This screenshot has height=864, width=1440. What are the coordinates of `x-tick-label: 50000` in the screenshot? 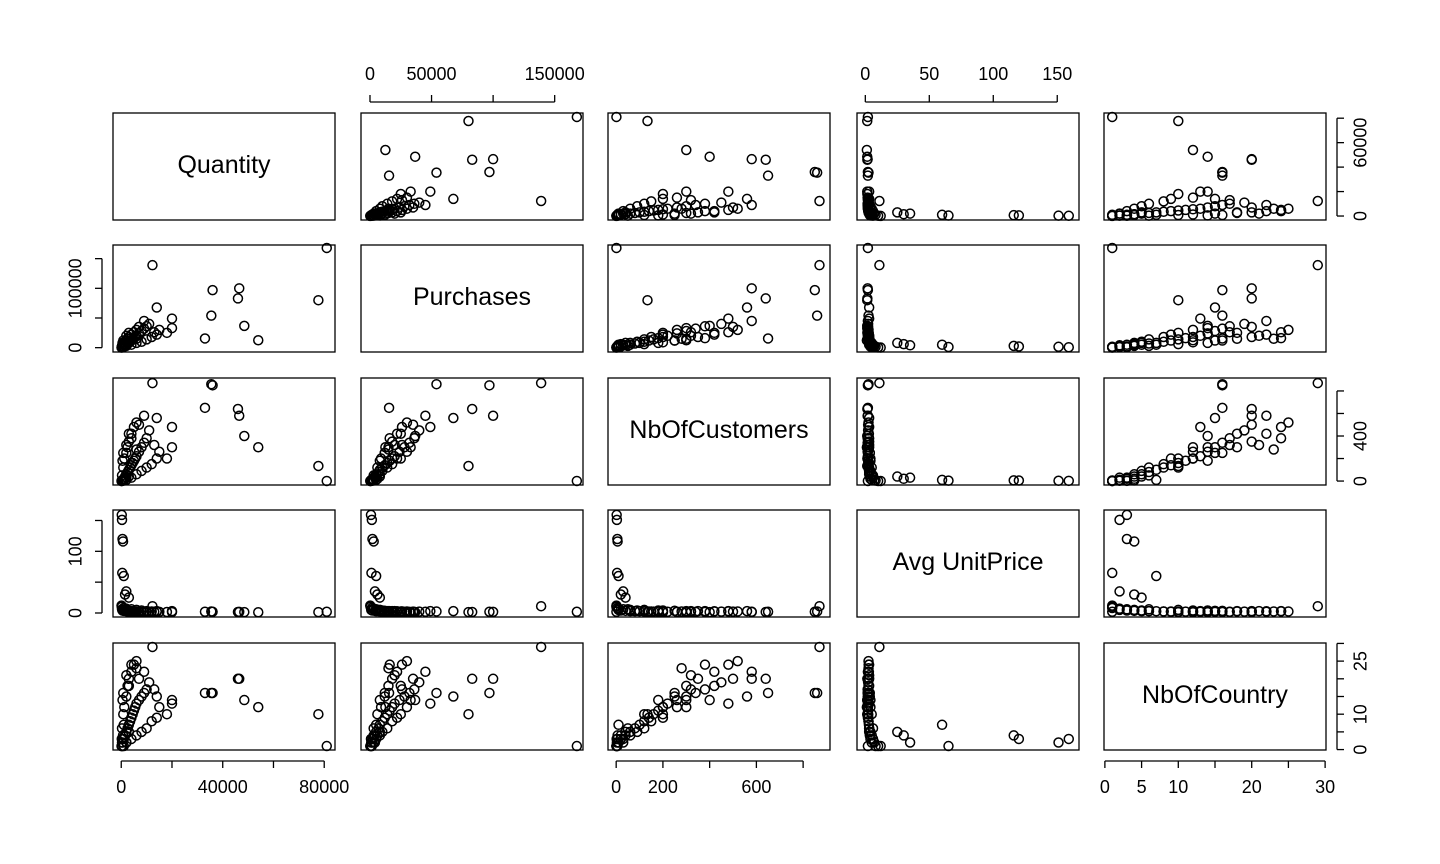 It's located at (432, 74).